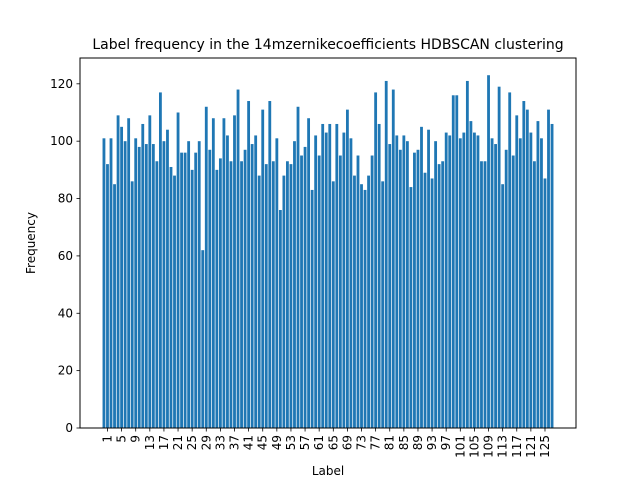  Describe the element at coordinates (65, 313) in the screenshot. I see `y-tick-label: 40` at that location.